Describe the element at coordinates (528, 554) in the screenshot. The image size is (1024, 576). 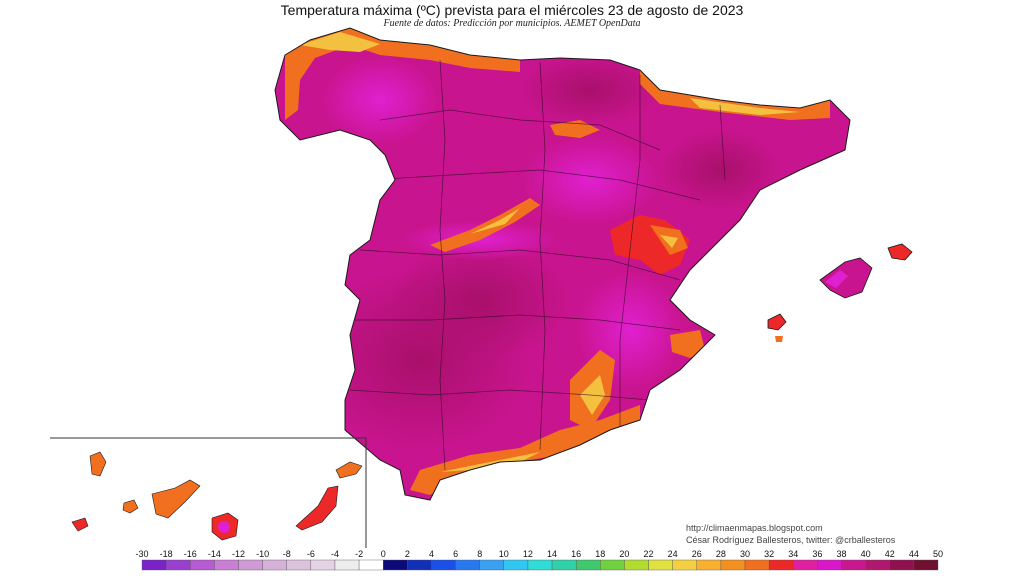
I see `legend-tick-label: 12` at that location.